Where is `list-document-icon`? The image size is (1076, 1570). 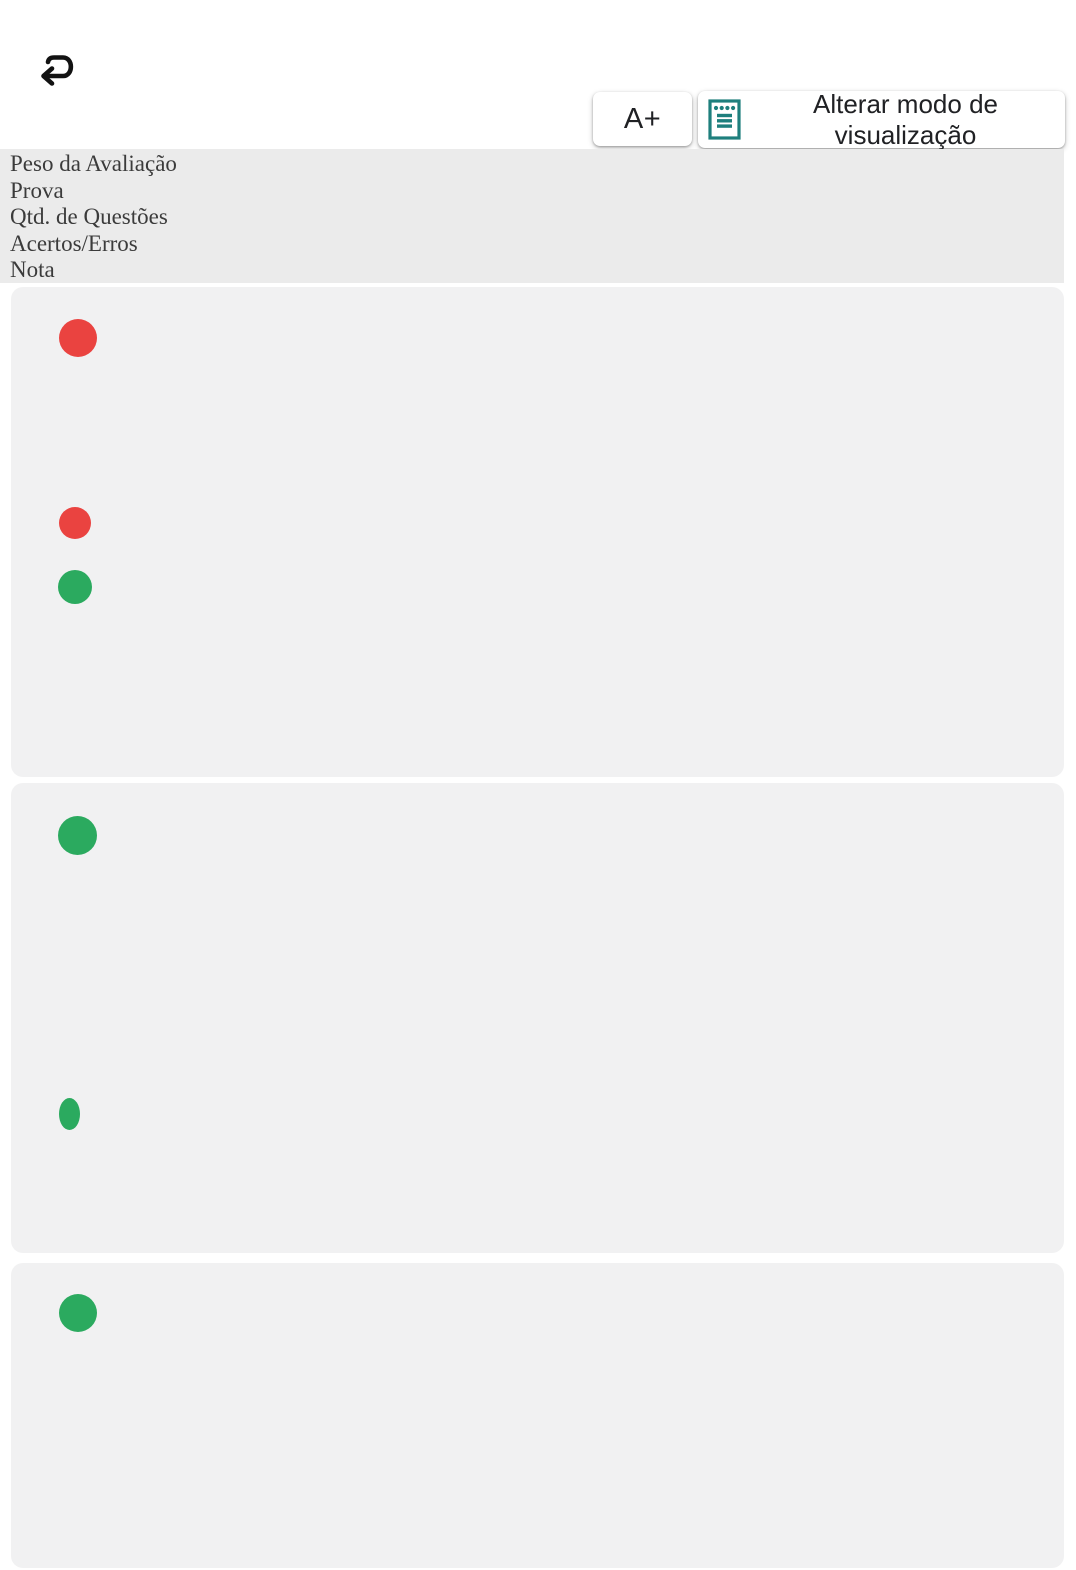
list-document-icon is located at coordinates (724, 119).